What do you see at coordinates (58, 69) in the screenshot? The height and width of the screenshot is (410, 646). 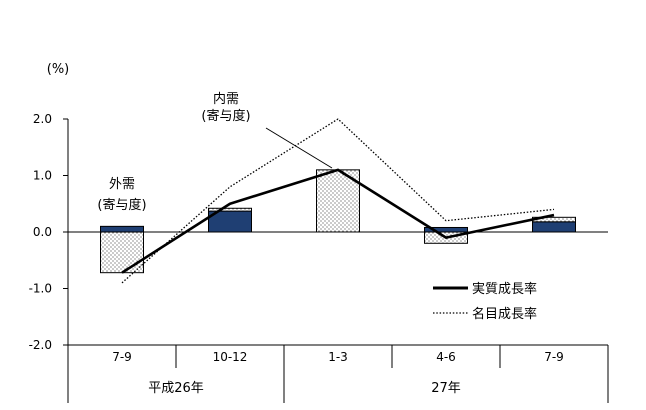 I see `y-unit-label: (%)` at bounding box center [58, 69].